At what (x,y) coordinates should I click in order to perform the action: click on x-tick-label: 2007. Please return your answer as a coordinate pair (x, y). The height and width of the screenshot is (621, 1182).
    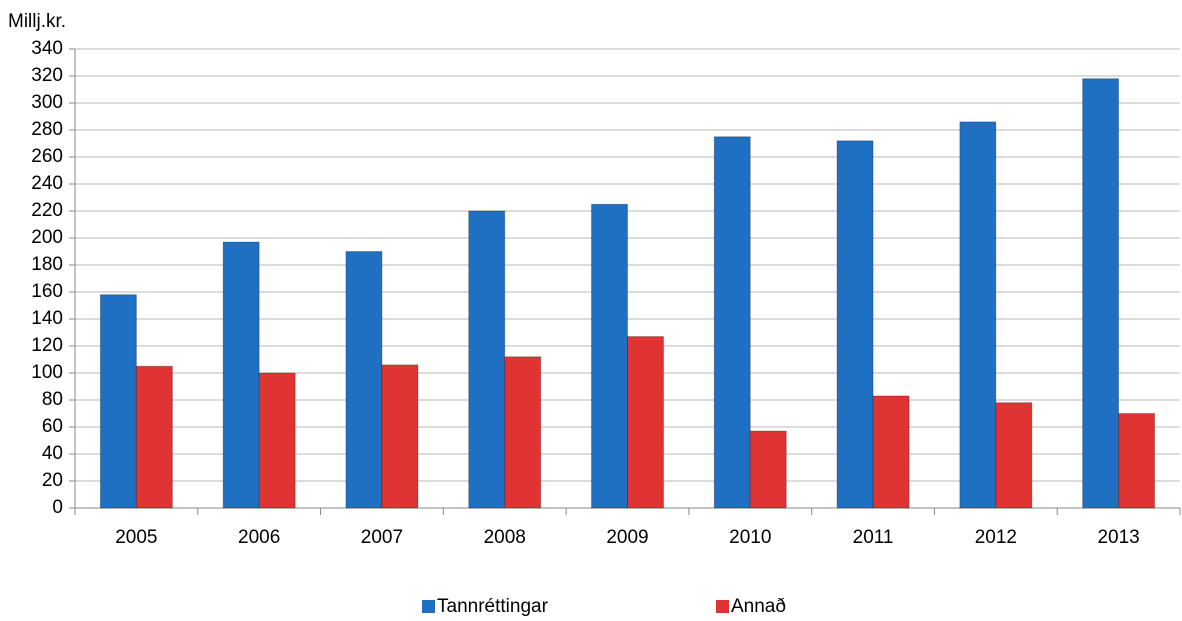
    Looking at the image, I should click on (382, 537).